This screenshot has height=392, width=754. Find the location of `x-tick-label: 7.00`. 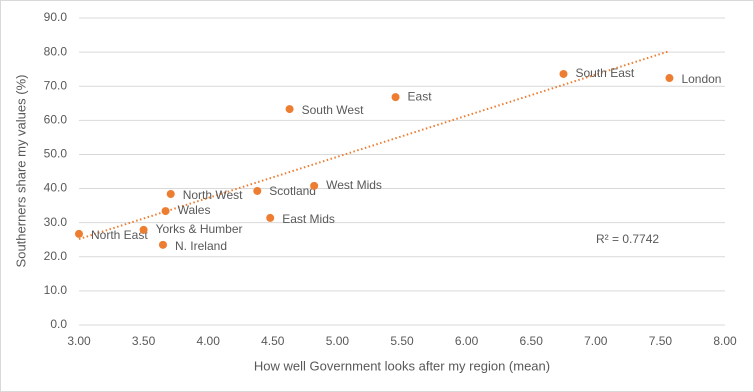

x-tick-label: 7.00 is located at coordinates (596, 341).